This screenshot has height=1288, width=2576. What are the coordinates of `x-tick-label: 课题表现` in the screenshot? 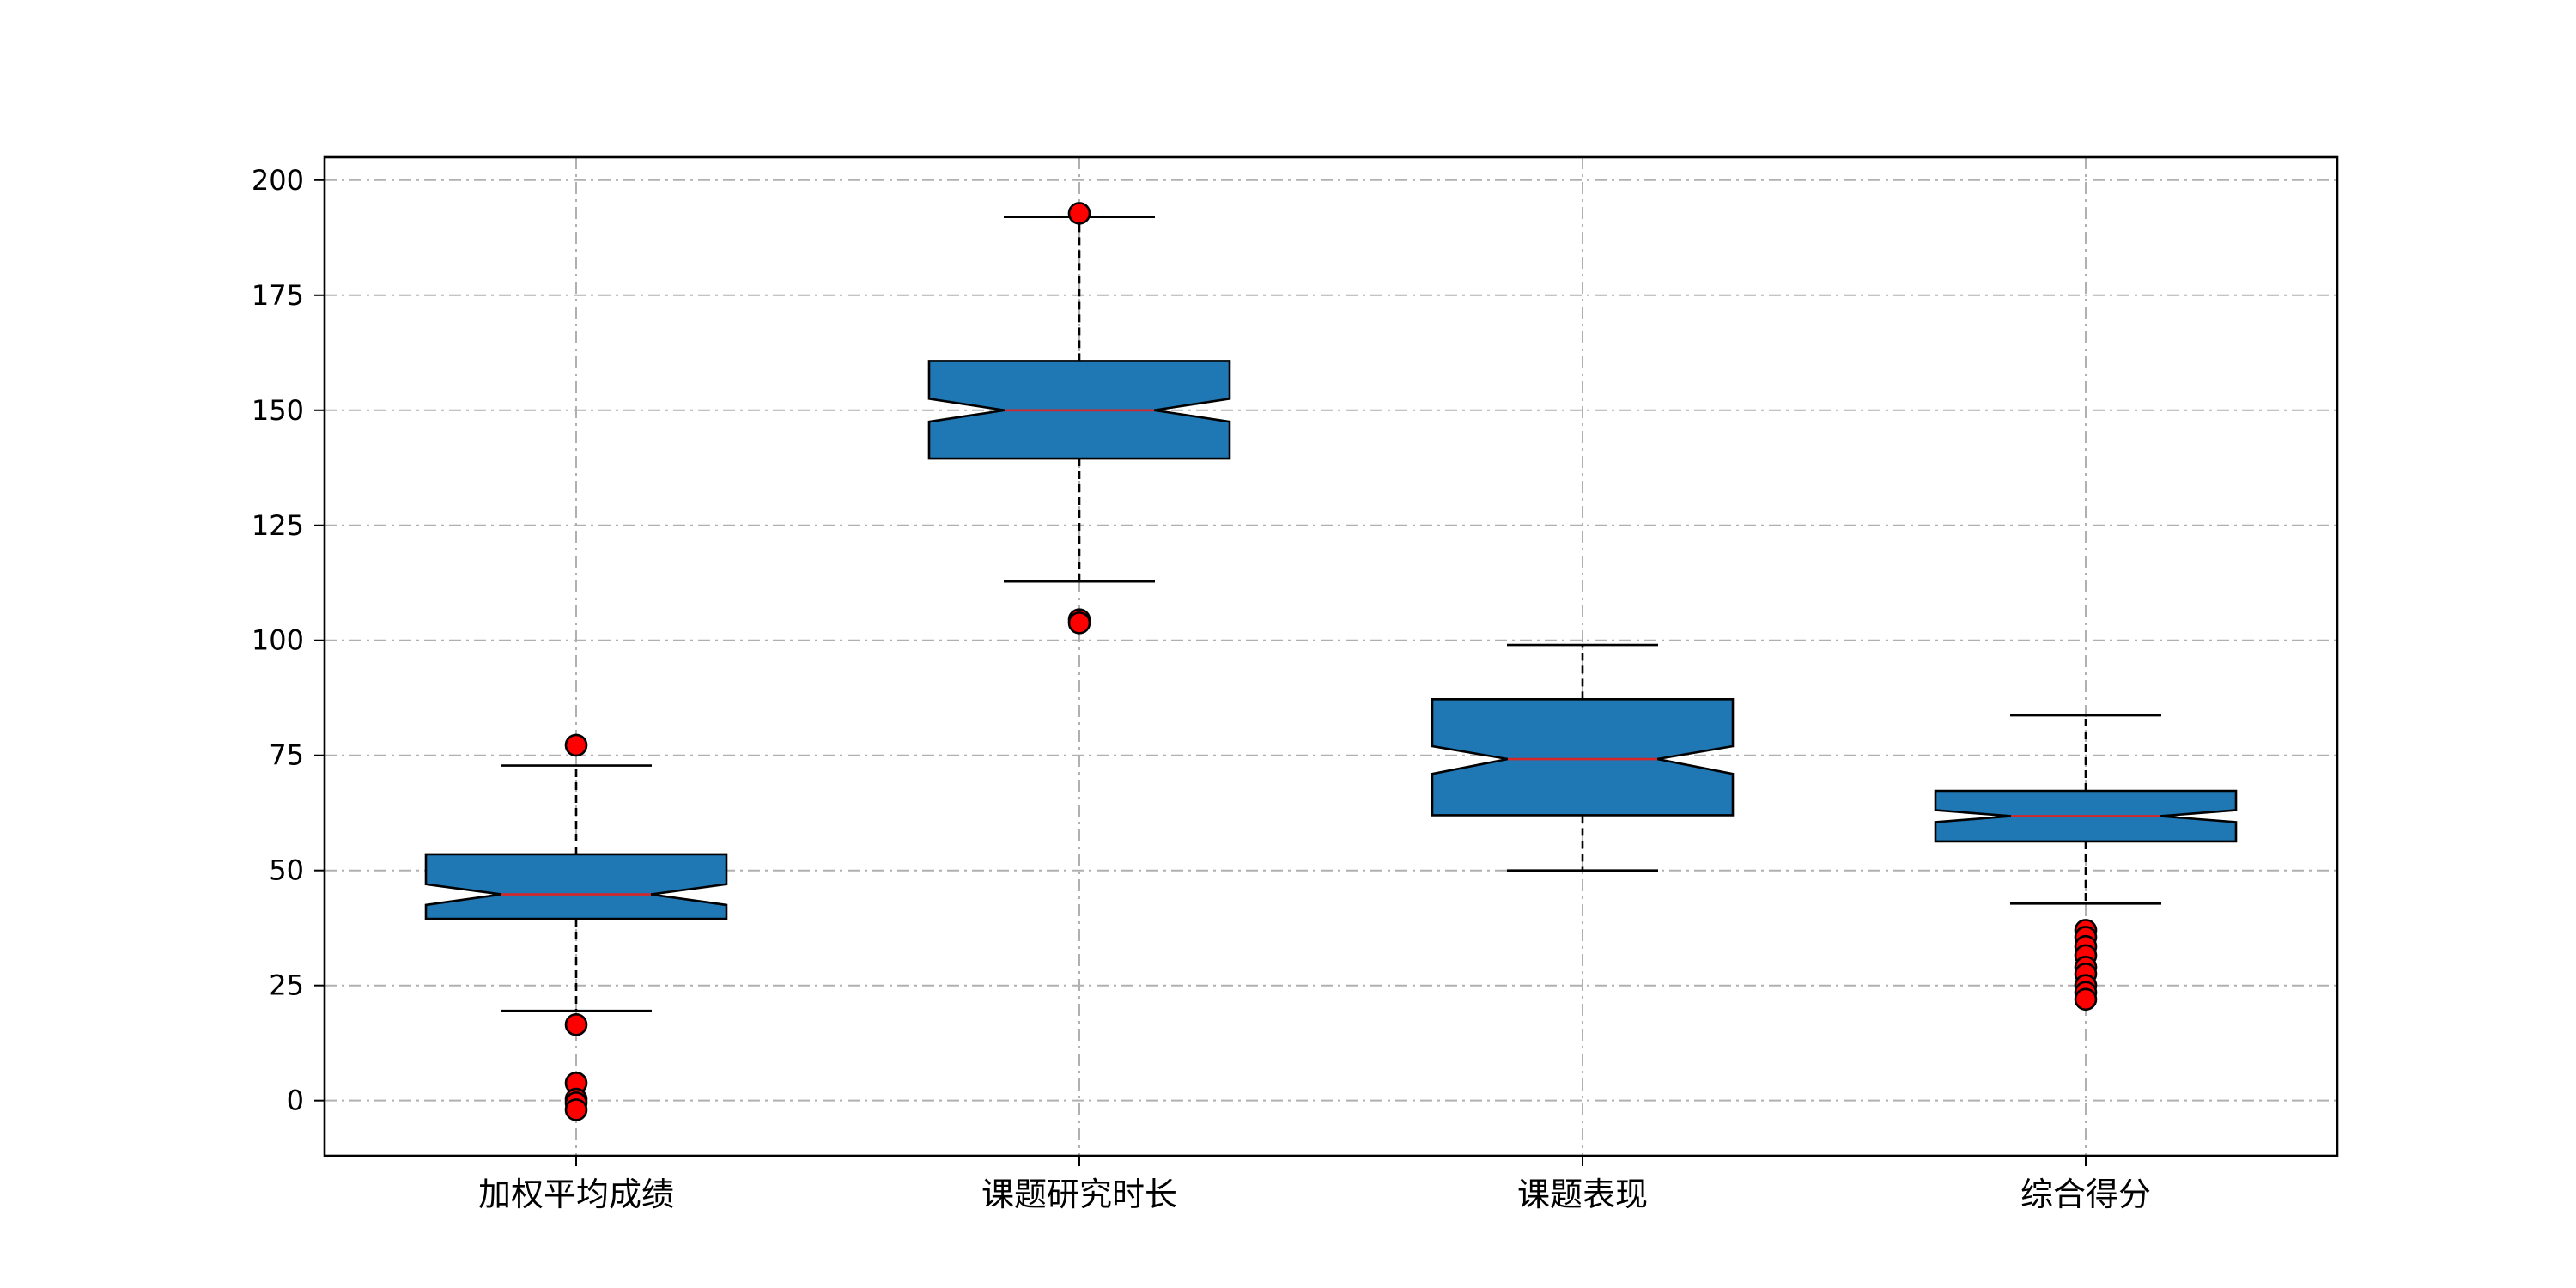 It's located at (1583, 1195).